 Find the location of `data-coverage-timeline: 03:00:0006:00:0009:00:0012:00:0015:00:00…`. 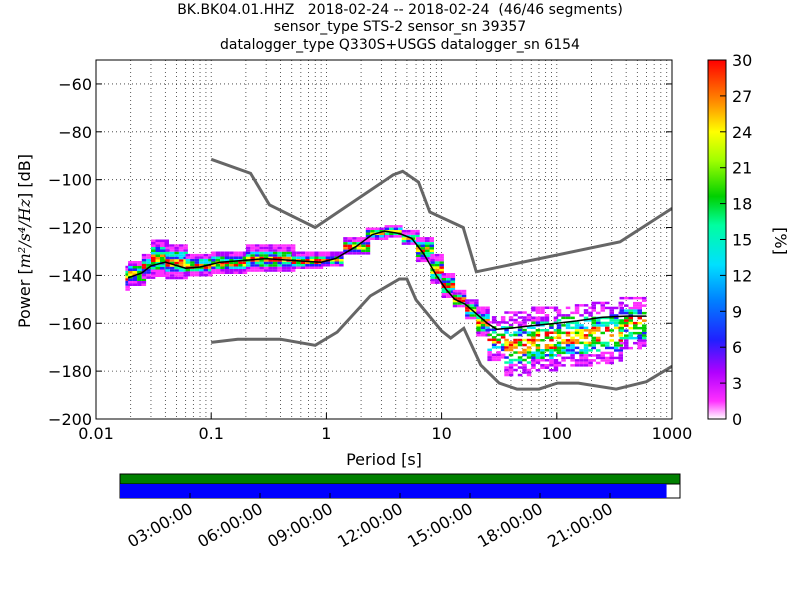

data-coverage-timeline: 03:00:0006:00:0009:00:0012:00:0015:00:00… is located at coordinates (400, 512).